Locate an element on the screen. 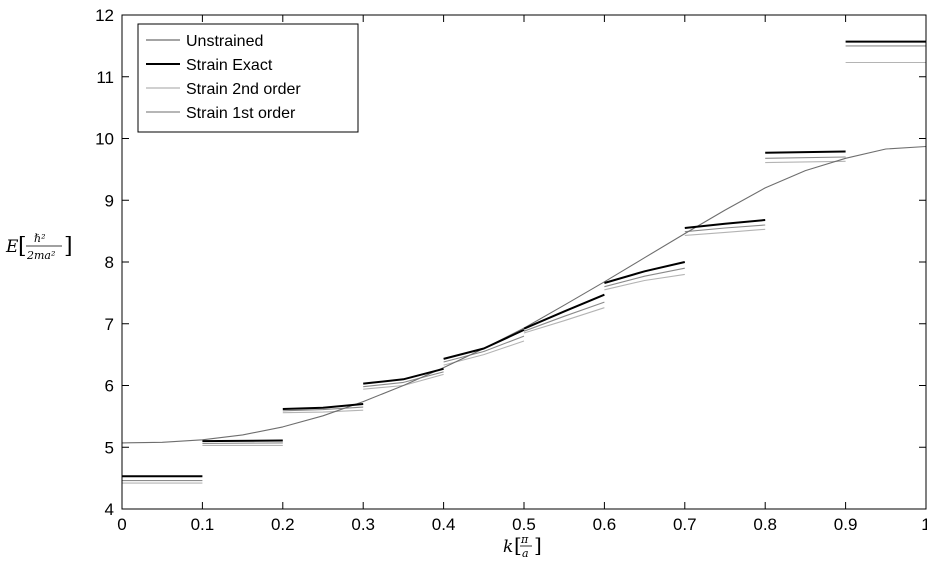 This screenshot has height=562, width=927. x-axis-label-bracket-open: [ is located at coordinates (518, 545).